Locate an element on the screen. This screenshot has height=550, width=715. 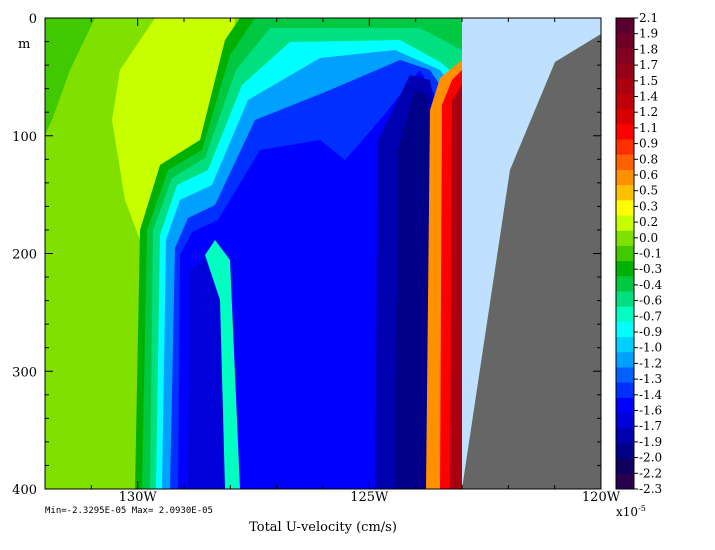
x-tick-label: 125W is located at coordinates (369, 497).